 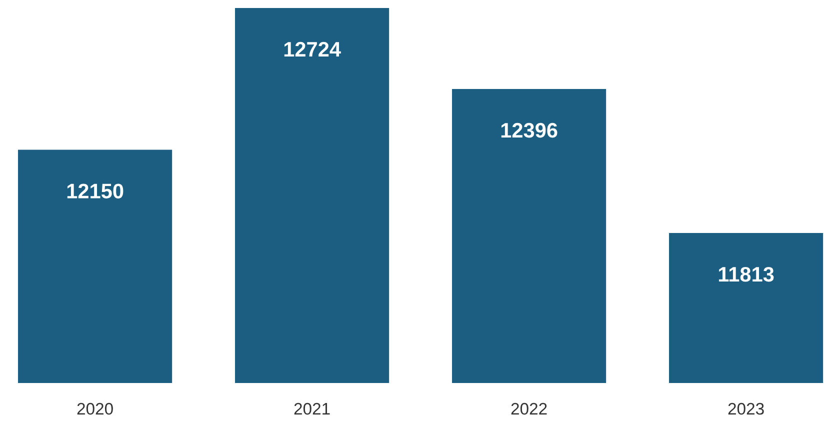 I want to click on data-label: 12396, so click(x=529, y=130).